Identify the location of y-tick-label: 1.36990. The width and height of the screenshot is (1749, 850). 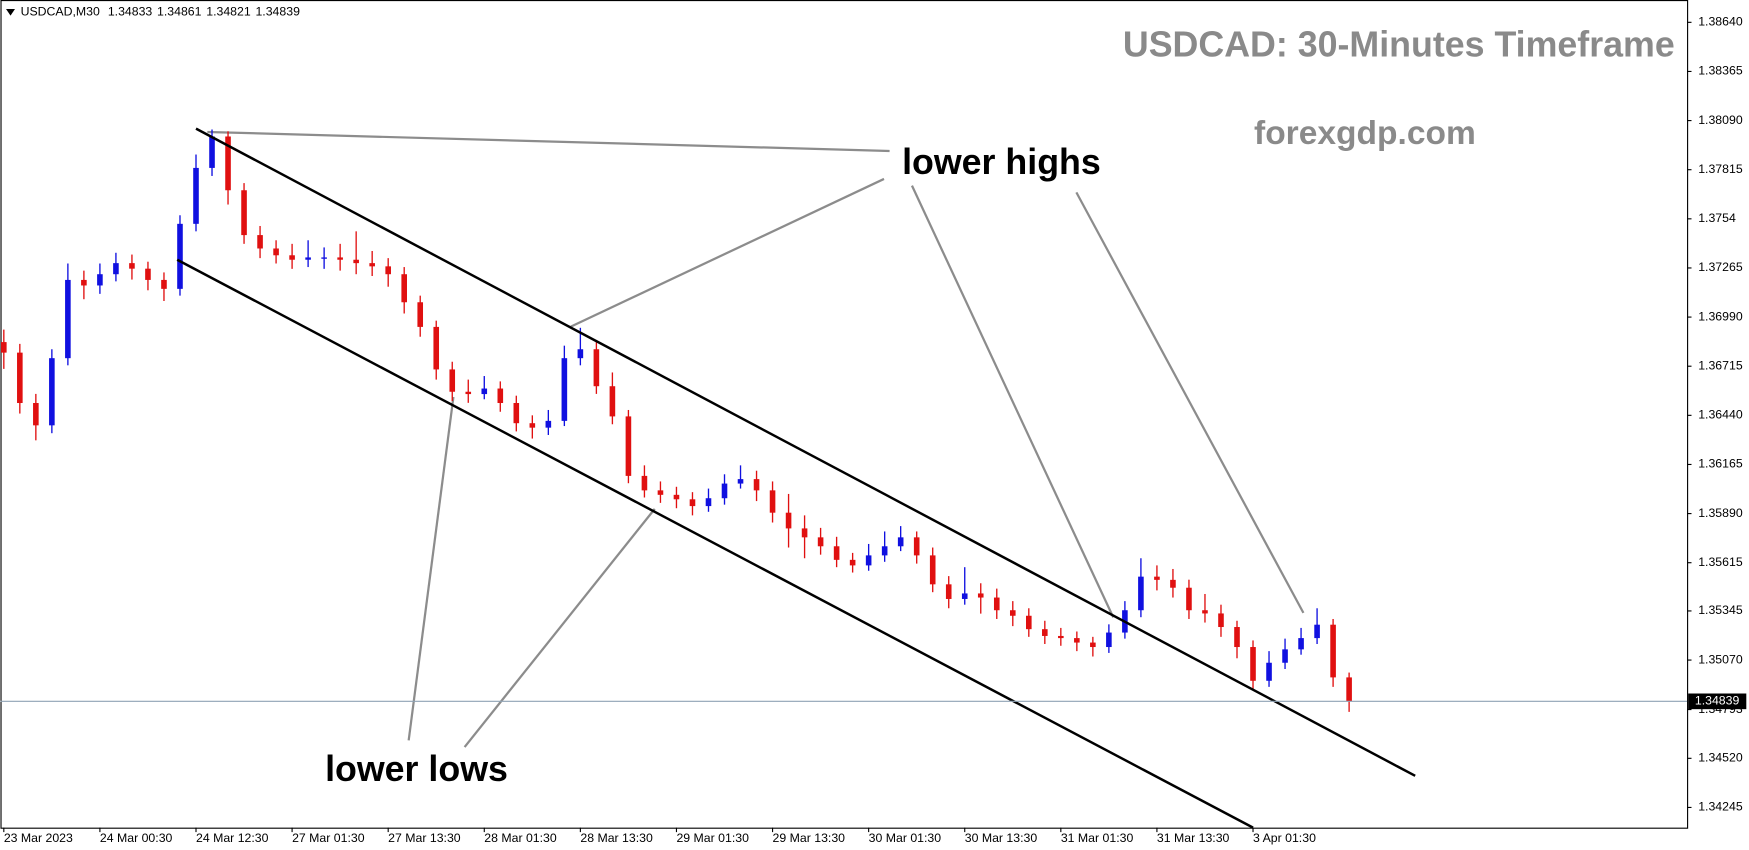
(1720, 316).